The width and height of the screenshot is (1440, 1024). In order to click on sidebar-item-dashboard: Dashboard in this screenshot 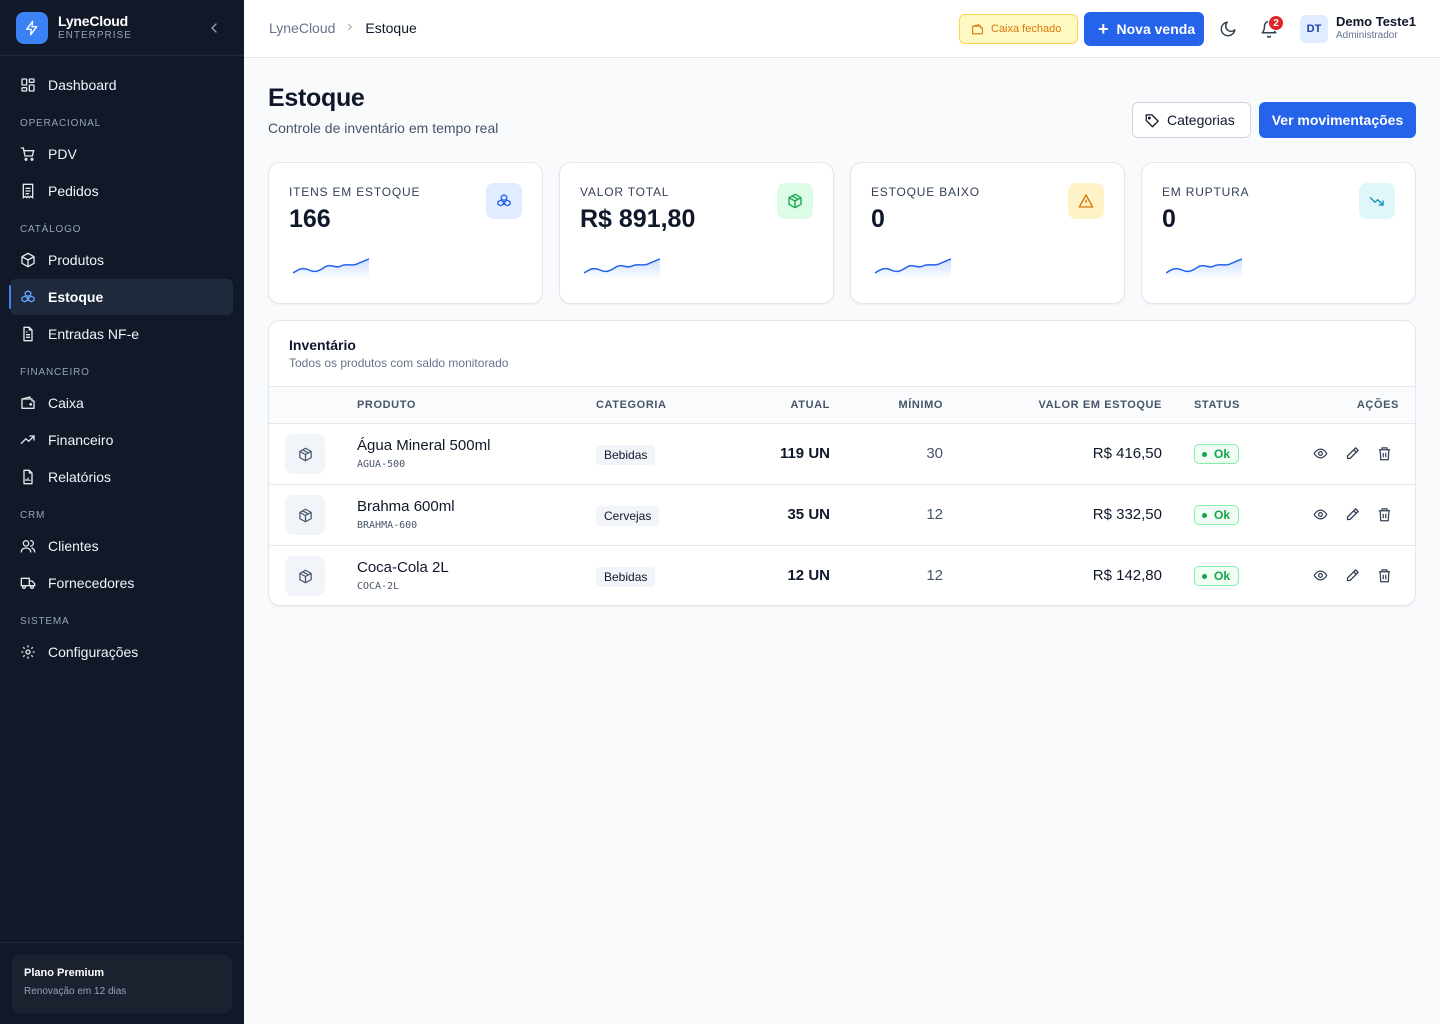, I will do `click(121, 85)`.